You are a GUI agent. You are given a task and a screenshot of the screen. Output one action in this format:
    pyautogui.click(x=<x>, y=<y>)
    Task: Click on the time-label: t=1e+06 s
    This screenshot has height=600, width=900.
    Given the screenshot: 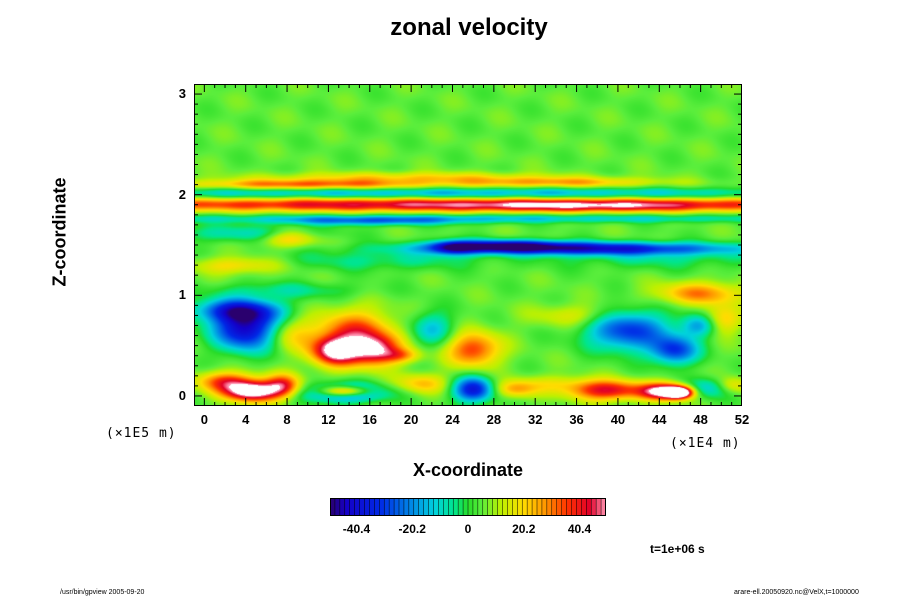 What is the action you would take?
    pyautogui.click(x=677, y=549)
    